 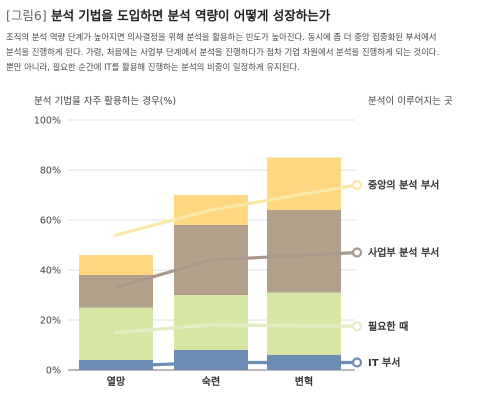 What do you see at coordinates (403, 185) in the screenshot?
I see `series-label: 중앙의 분석 부서` at bounding box center [403, 185].